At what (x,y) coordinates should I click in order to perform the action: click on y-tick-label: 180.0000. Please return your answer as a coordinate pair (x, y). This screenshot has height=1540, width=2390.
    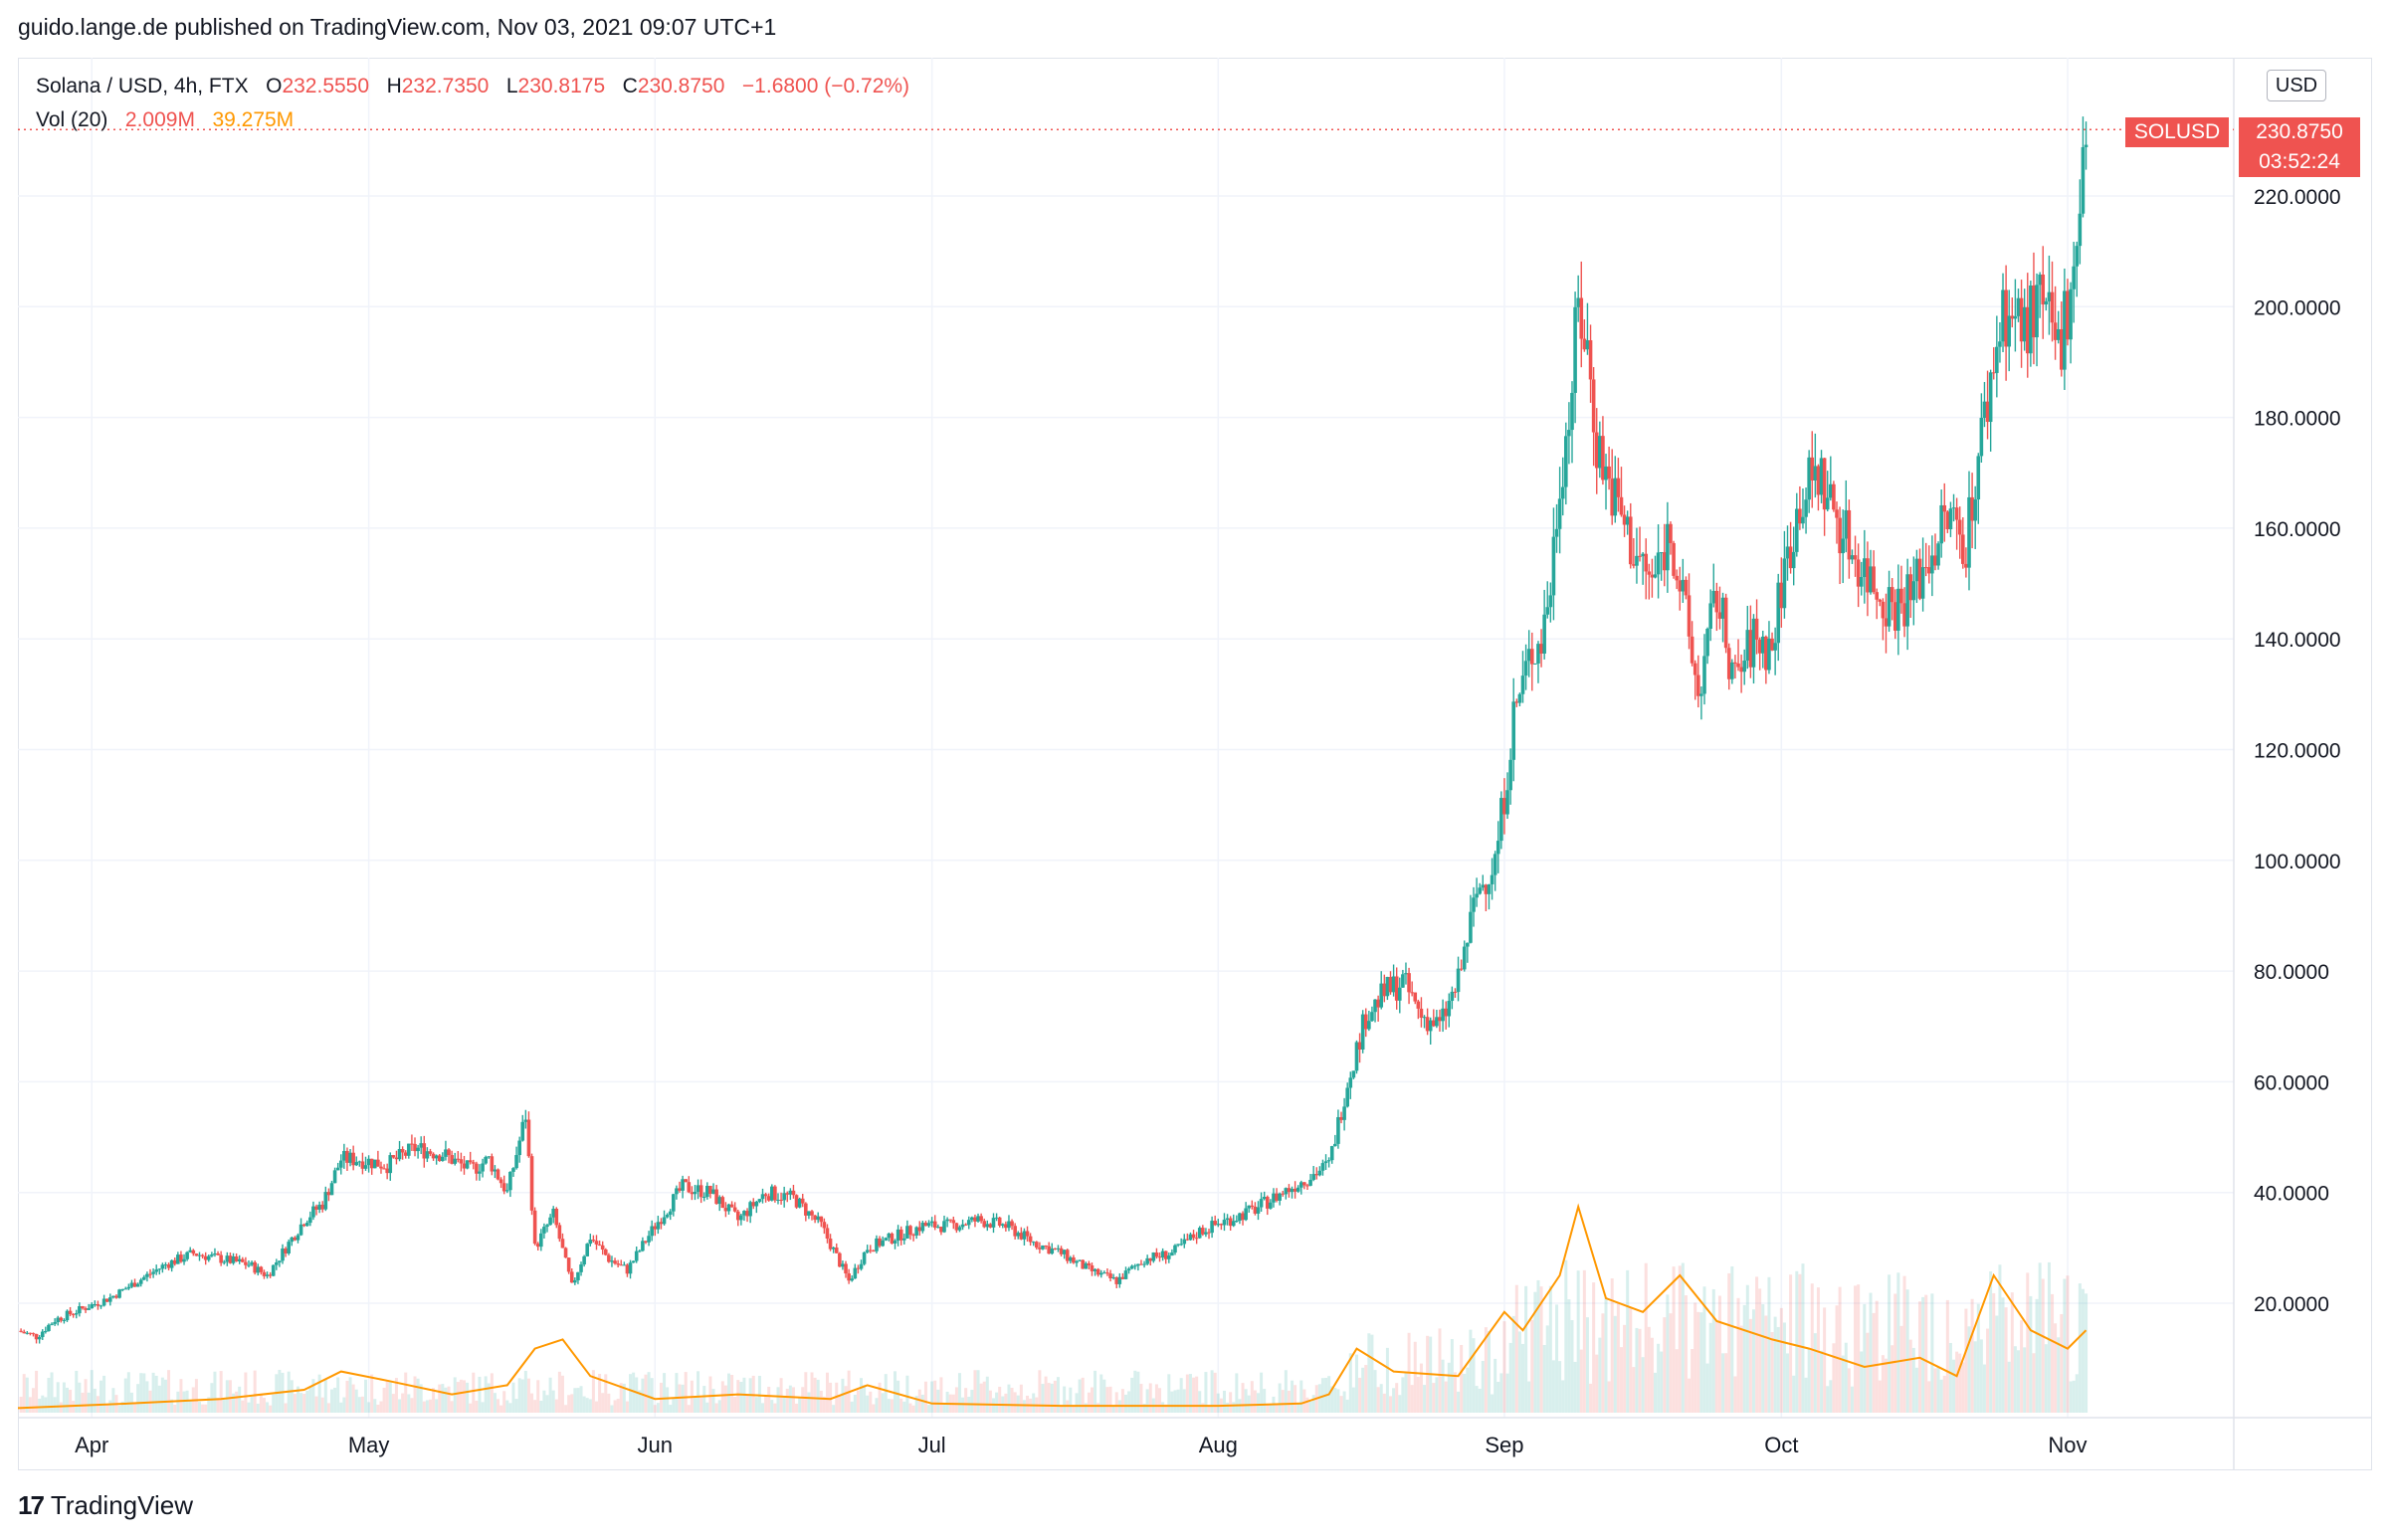
    Looking at the image, I should click on (2297, 419).